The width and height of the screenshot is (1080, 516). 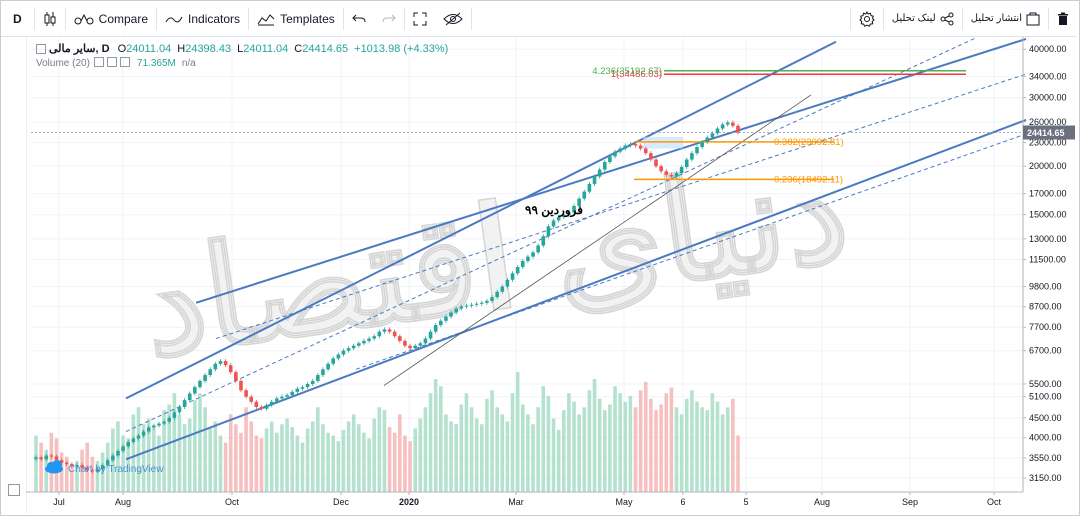 I want to click on time-axis: Jul Aug Oct Dec 2020 Mar May 6 5 Aug Sep Oct, so click(x=524, y=499).